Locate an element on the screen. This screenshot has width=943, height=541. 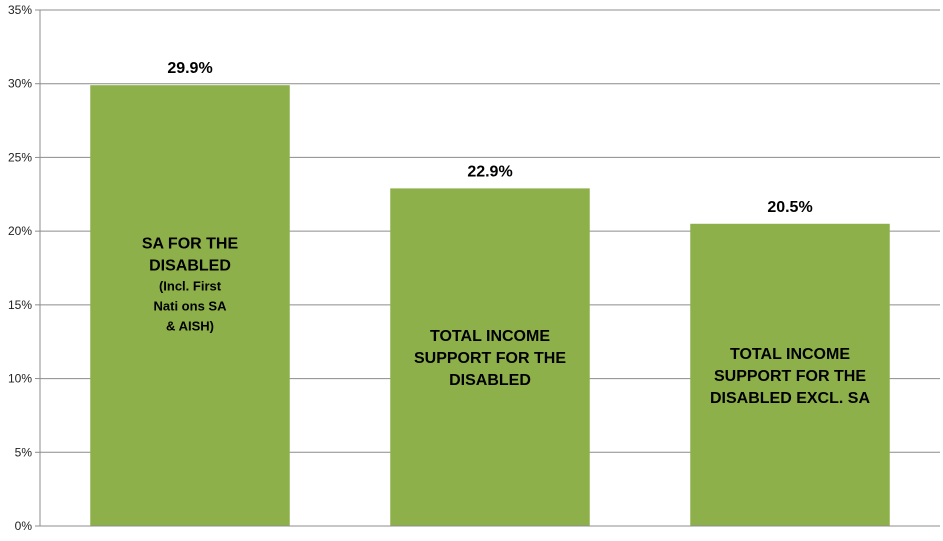
data-label: 22.9% is located at coordinates (489, 171).